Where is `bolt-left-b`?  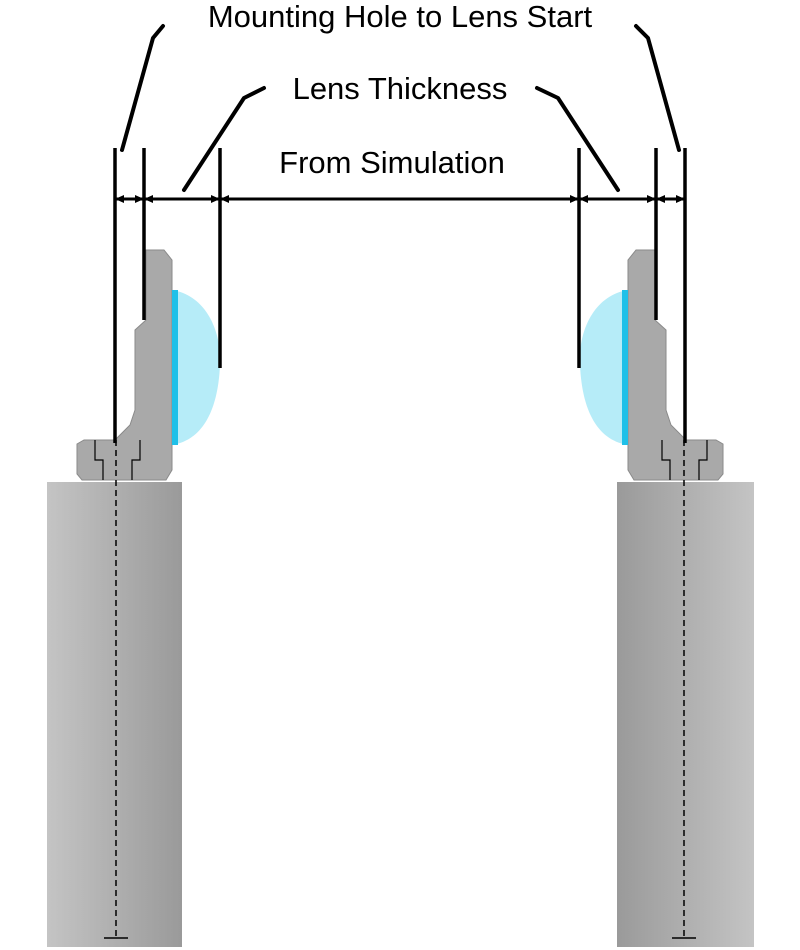 bolt-left-b is located at coordinates (136, 460).